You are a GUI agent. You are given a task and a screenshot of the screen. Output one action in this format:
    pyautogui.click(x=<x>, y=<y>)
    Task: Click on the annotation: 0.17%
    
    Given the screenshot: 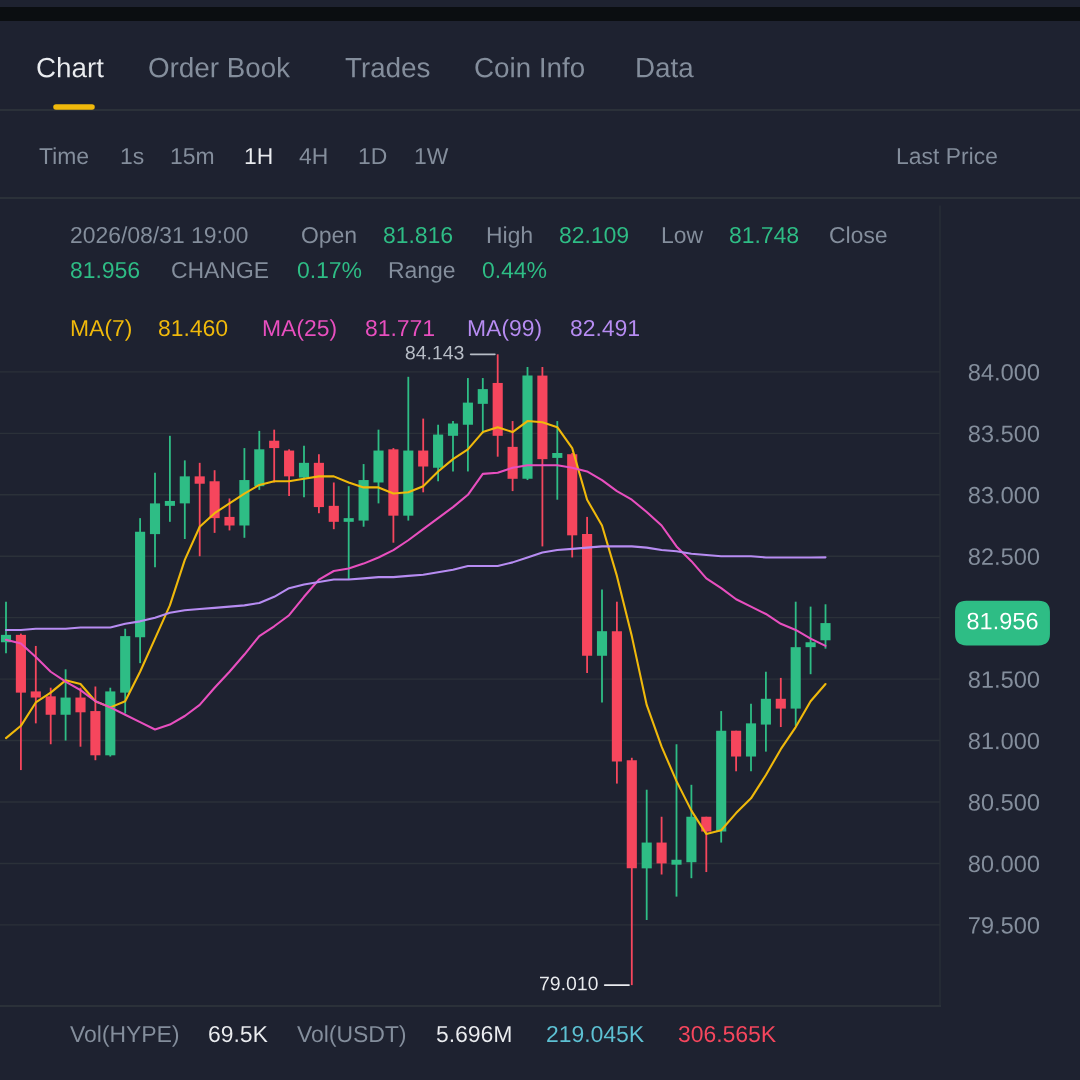 What is the action you would take?
    pyautogui.click(x=329, y=270)
    